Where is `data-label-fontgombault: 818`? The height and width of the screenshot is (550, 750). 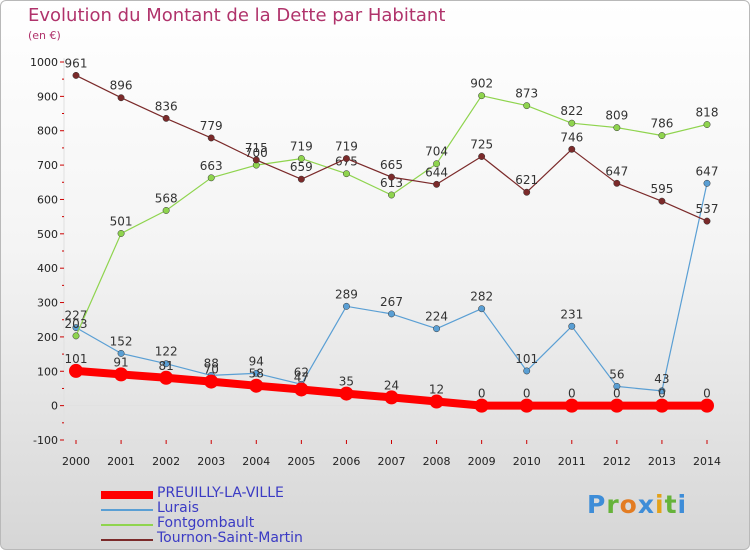
data-label-fontgombault: 818 is located at coordinates (707, 113).